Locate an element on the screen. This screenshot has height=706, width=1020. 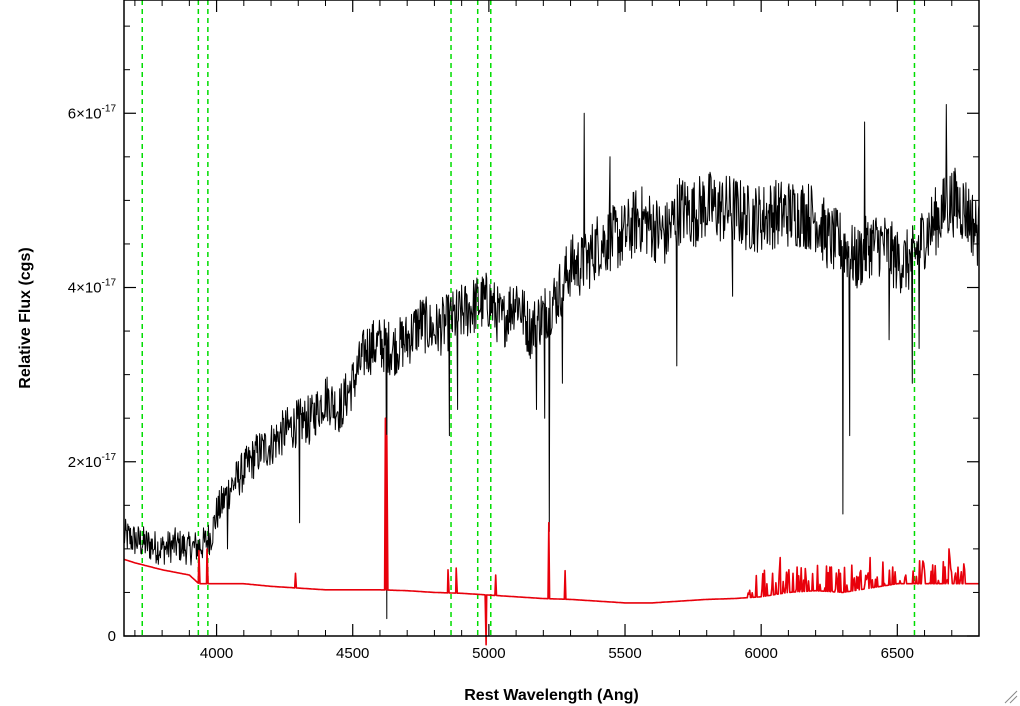
resize-grip-icon is located at coordinates (1011, 697).